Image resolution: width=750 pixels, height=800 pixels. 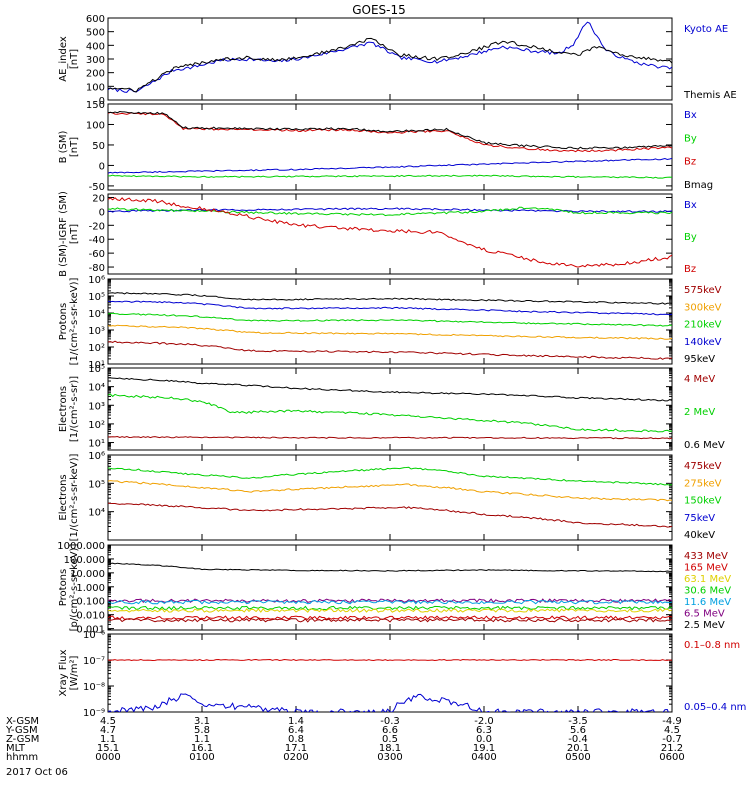 What do you see at coordinates (690, 237) in the screenshot?
I see `legend-entry: By` at bounding box center [690, 237].